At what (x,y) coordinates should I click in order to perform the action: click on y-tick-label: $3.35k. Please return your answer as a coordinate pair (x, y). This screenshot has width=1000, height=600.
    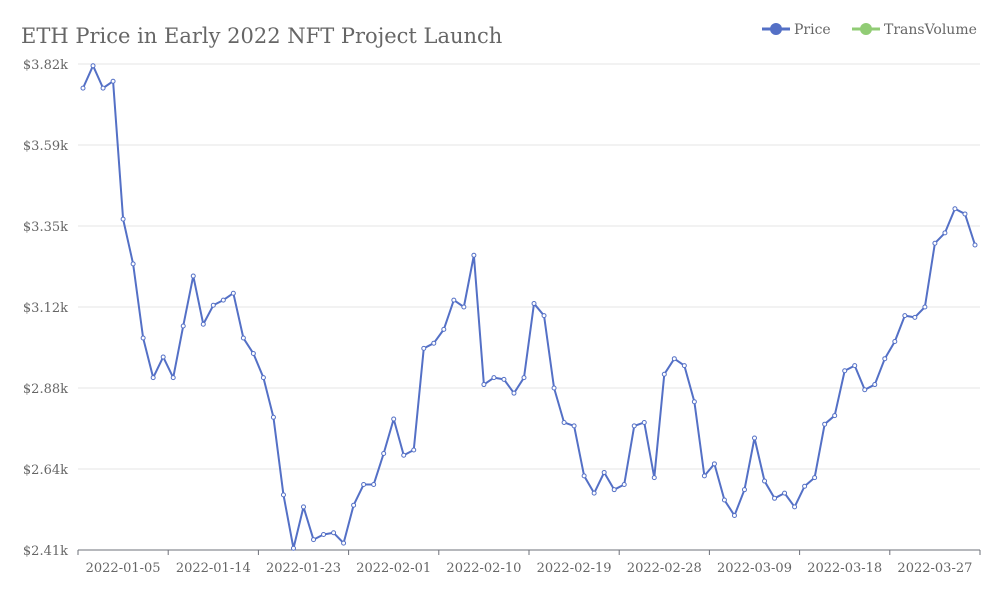
    Looking at the image, I should click on (45, 227).